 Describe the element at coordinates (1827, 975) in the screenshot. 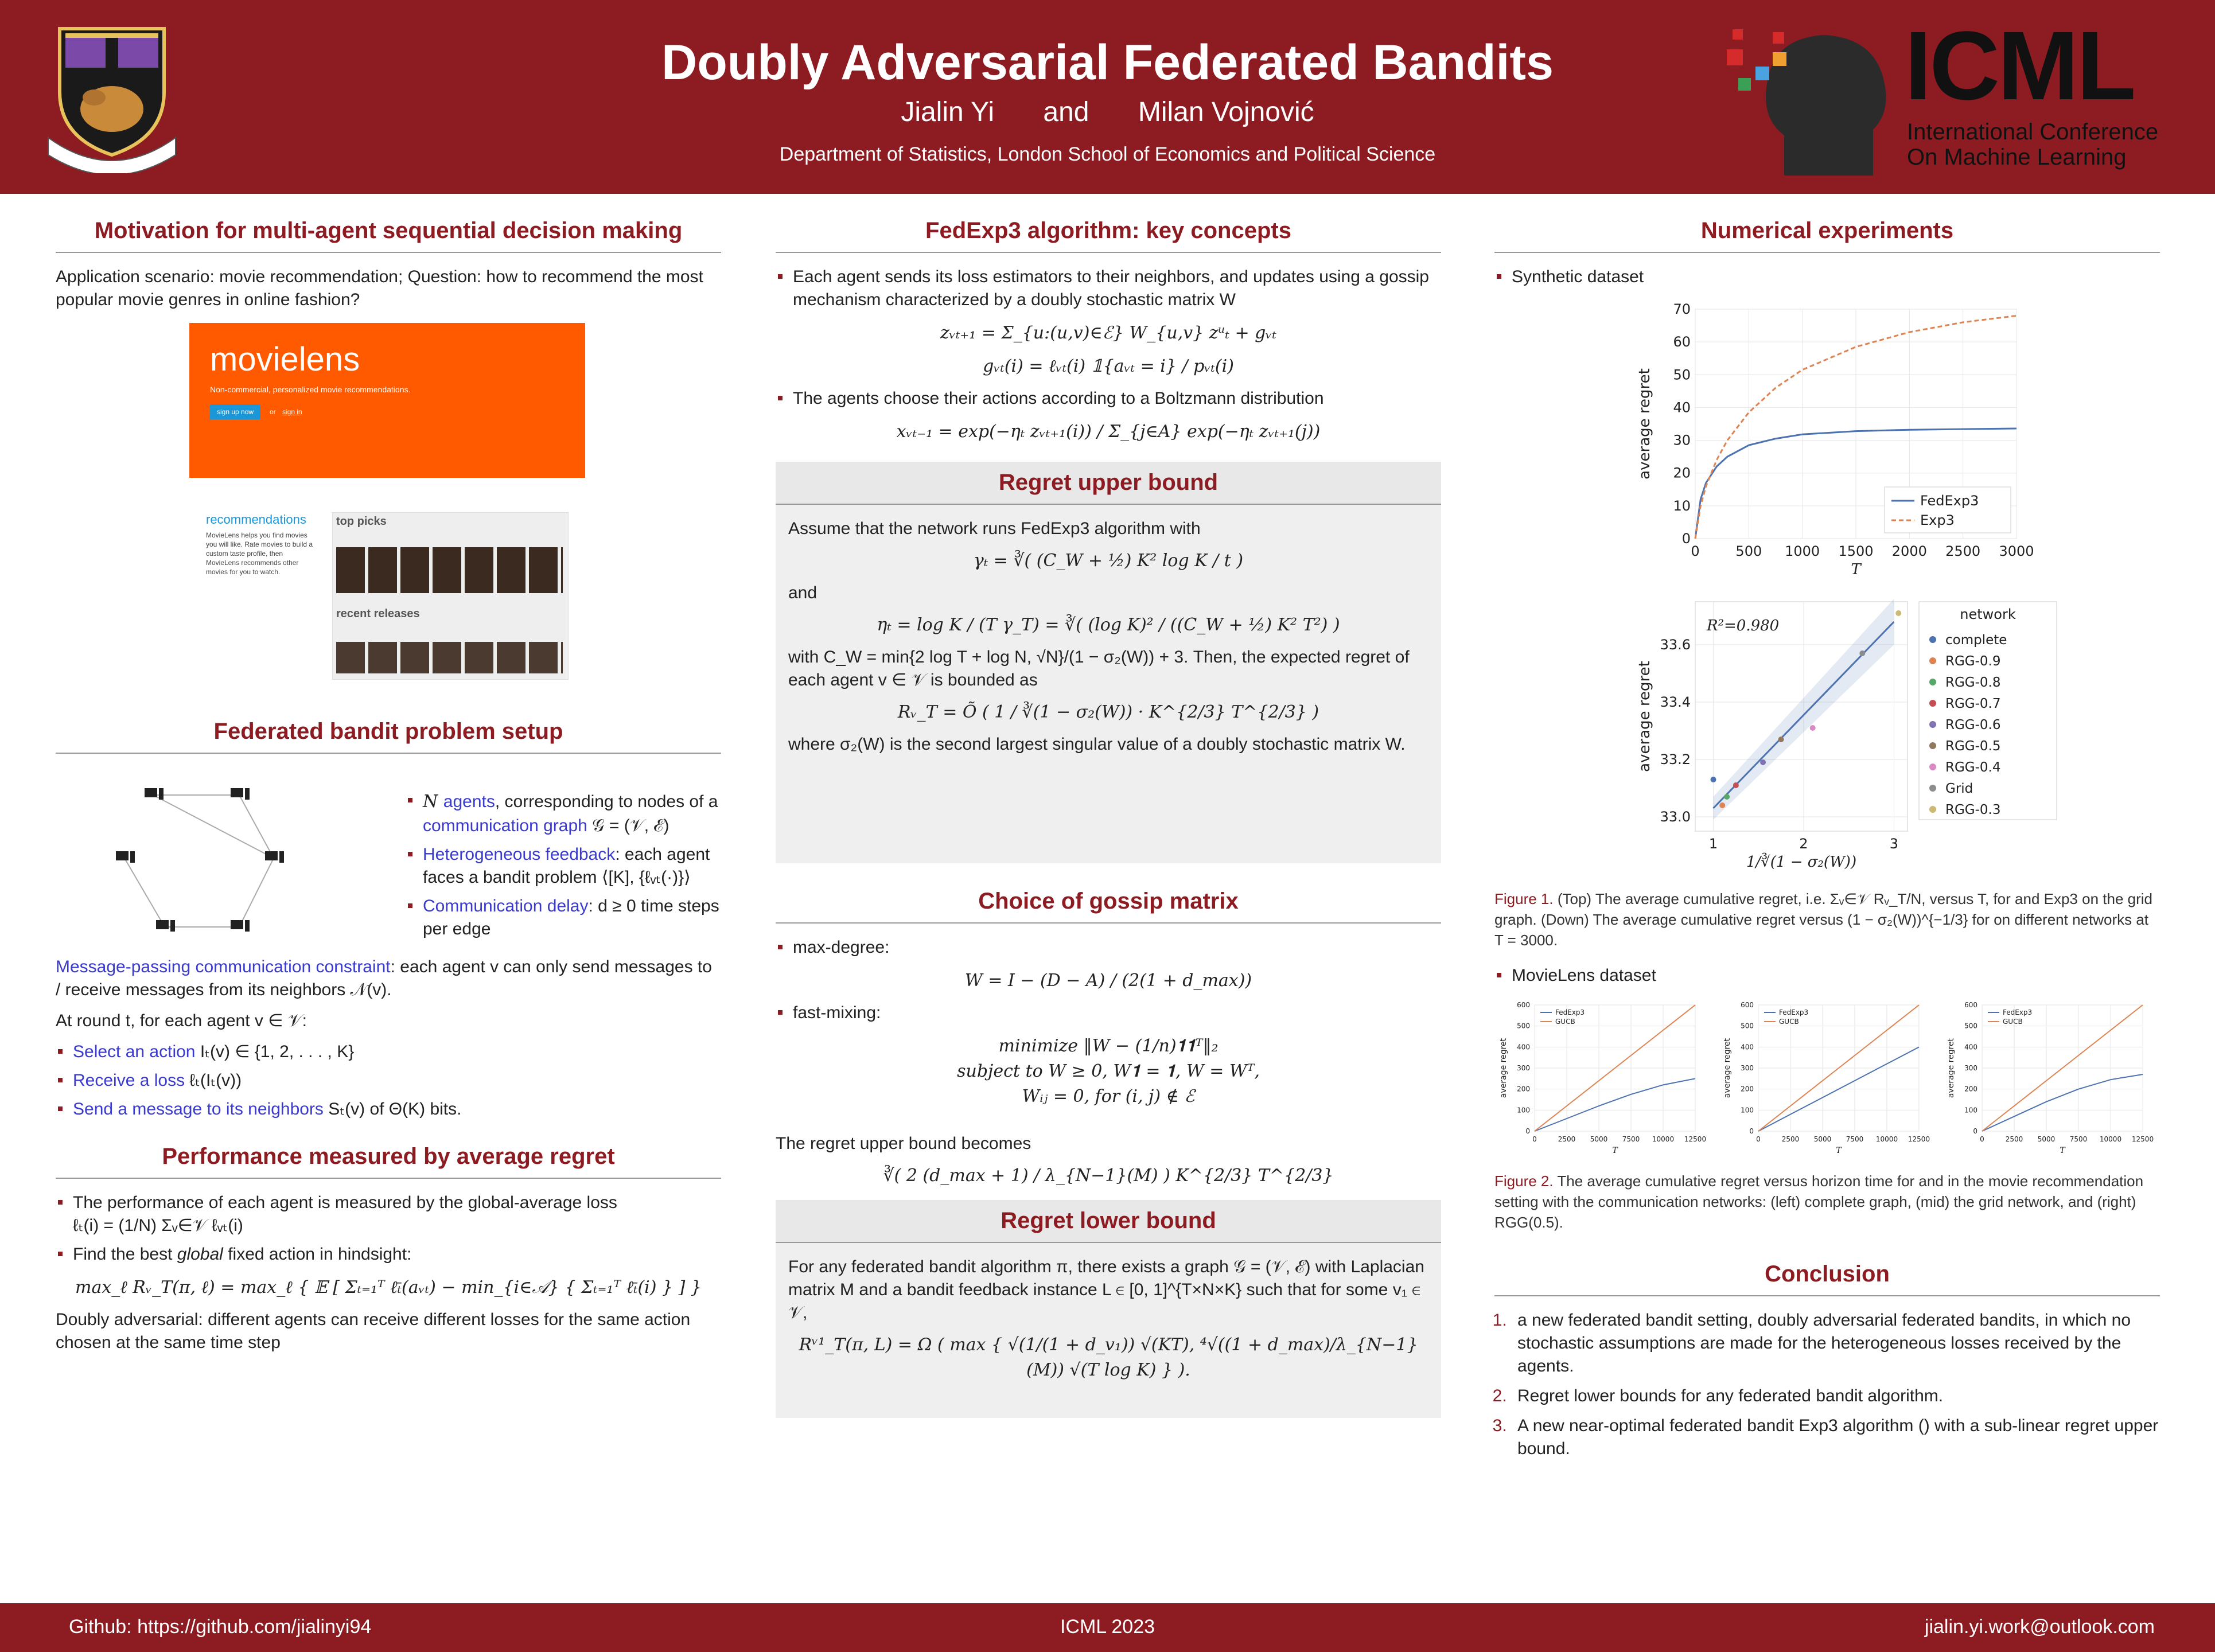

I see `movielens-list: MovieLens dataset` at that location.